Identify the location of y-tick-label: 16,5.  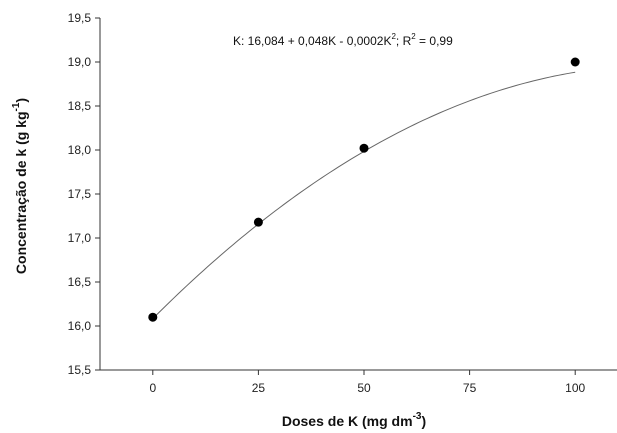
(80, 282).